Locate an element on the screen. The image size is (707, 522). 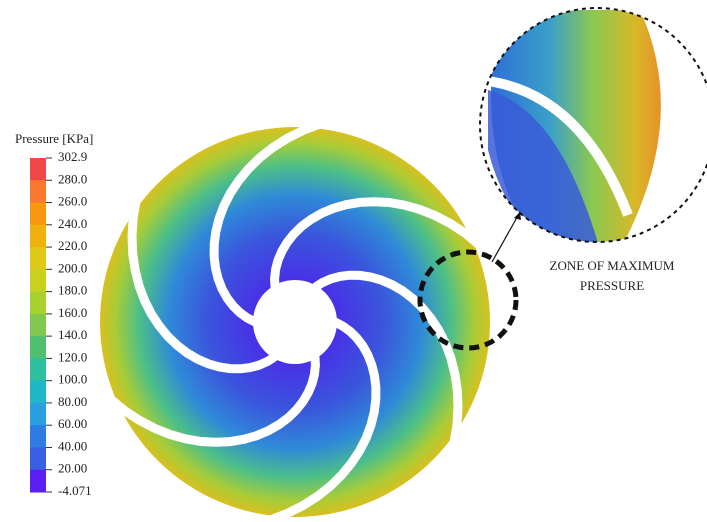
zoom-content is located at coordinates (570, 126).